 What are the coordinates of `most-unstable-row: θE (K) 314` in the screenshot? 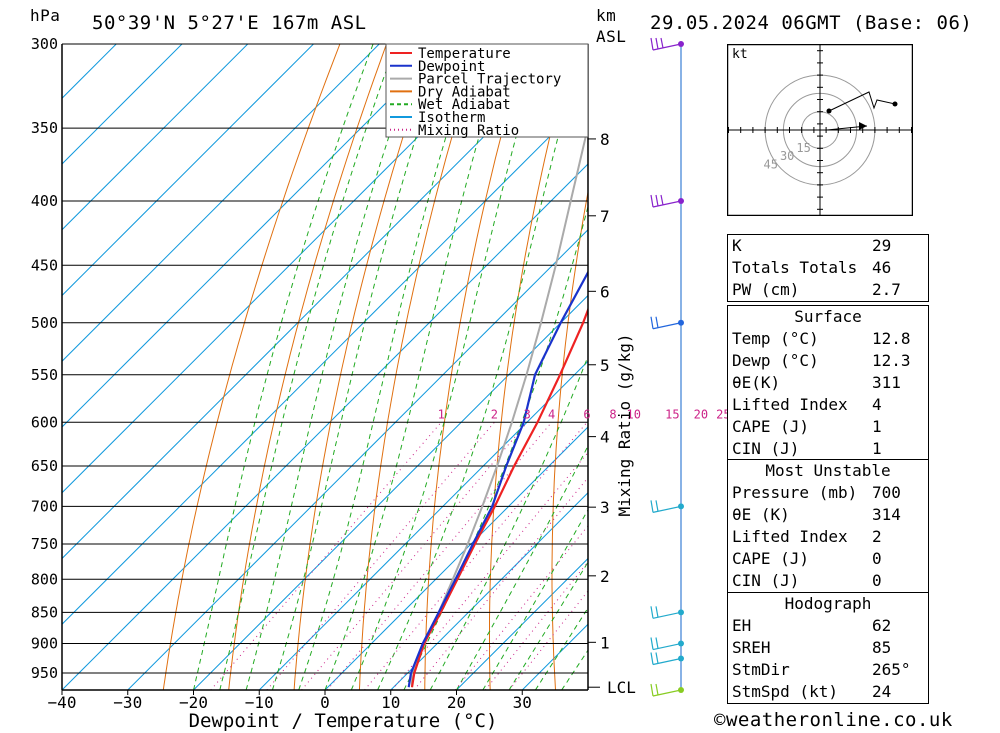 It's located at (828, 515).